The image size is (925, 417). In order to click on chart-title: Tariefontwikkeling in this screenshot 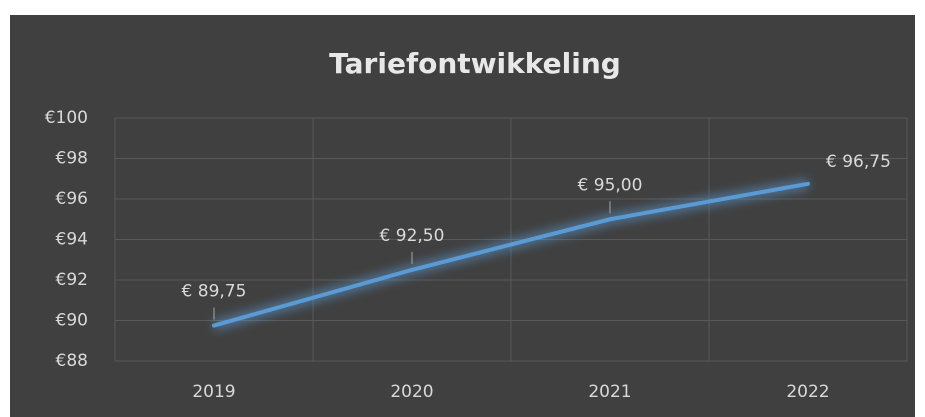, I will do `click(475, 63)`.